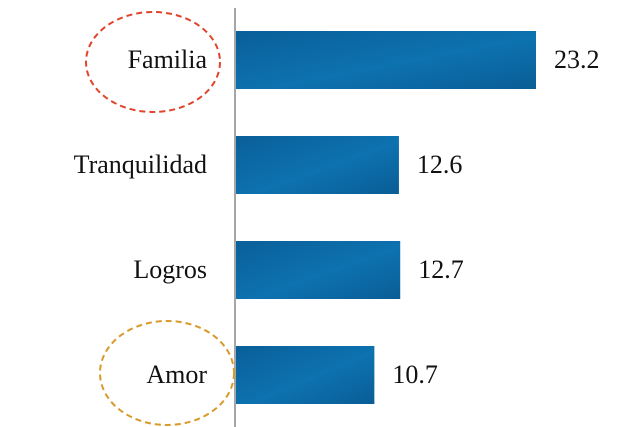 The width and height of the screenshot is (625, 427). Describe the element at coordinates (170, 269) in the screenshot. I see `category-label: Logros` at that location.